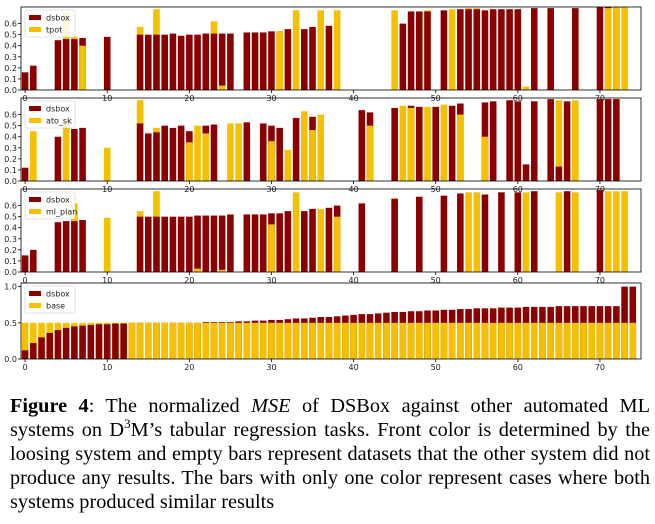 The image size is (655, 524). Describe the element at coordinates (10, 46) in the screenshot. I see `y-tick-label: 0.4` at that location.